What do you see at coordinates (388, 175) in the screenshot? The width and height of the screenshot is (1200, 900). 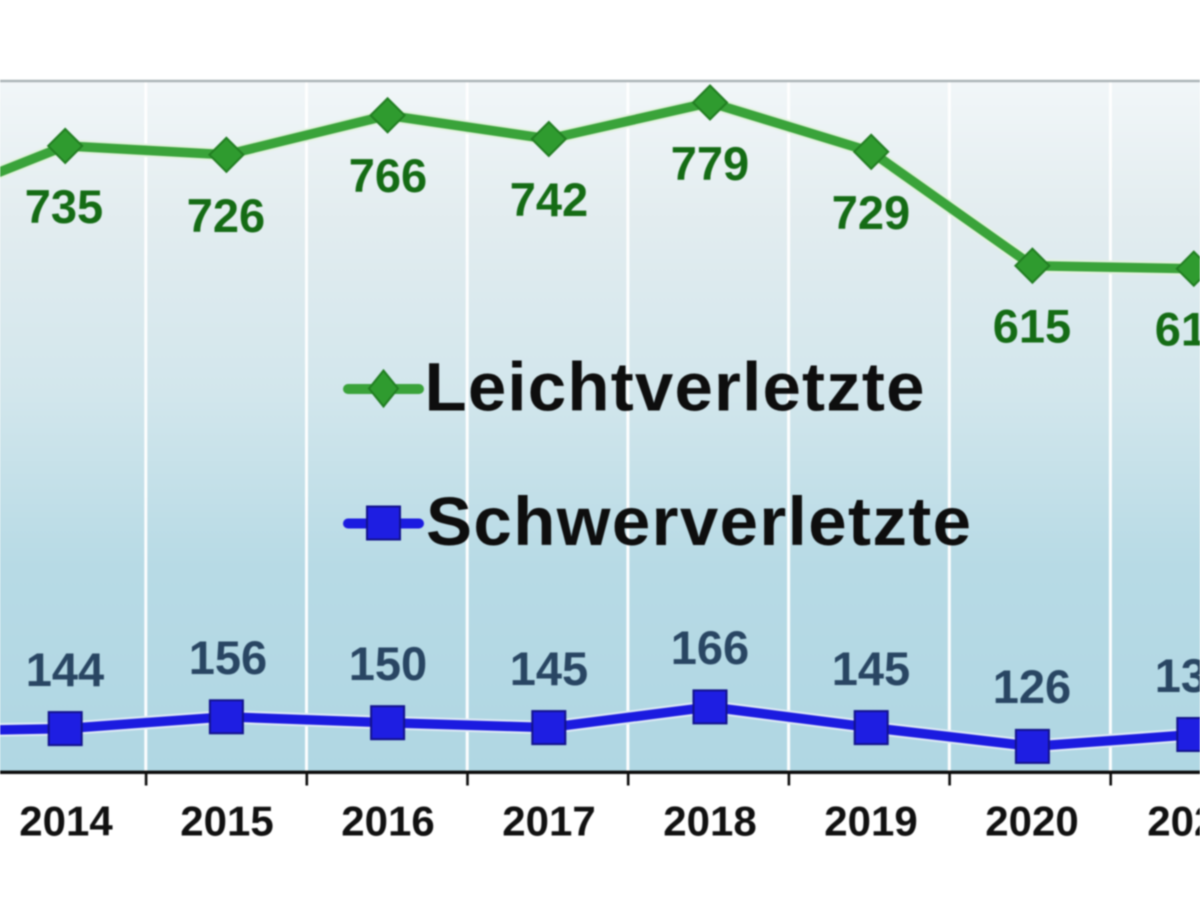 I see `svg-text: 766` at bounding box center [388, 175].